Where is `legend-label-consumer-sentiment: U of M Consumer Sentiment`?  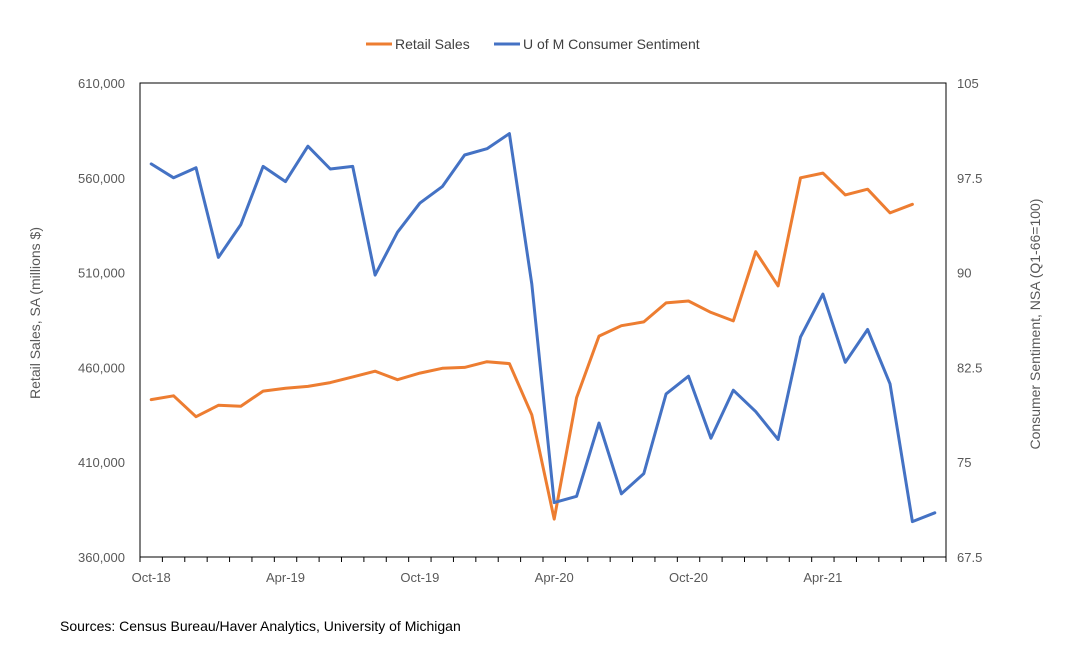 legend-label-consumer-sentiment: U of M Consumer Sentiment is located at coordinates (611, 44).